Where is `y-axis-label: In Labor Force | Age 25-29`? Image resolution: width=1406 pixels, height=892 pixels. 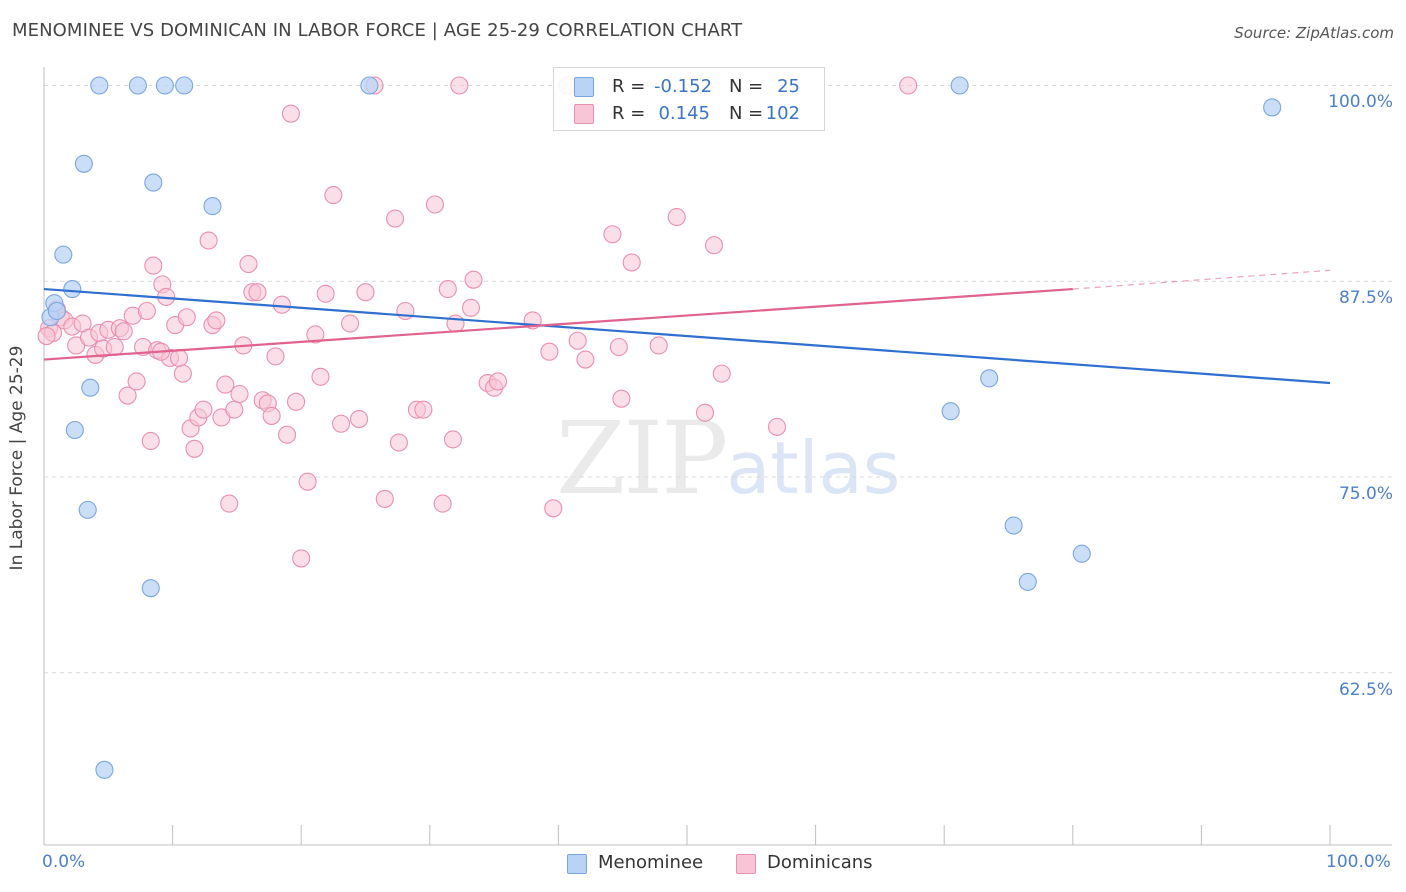 y-axis-label: In Labor Force | Age 25-29 is located at coordinates (17, 458).